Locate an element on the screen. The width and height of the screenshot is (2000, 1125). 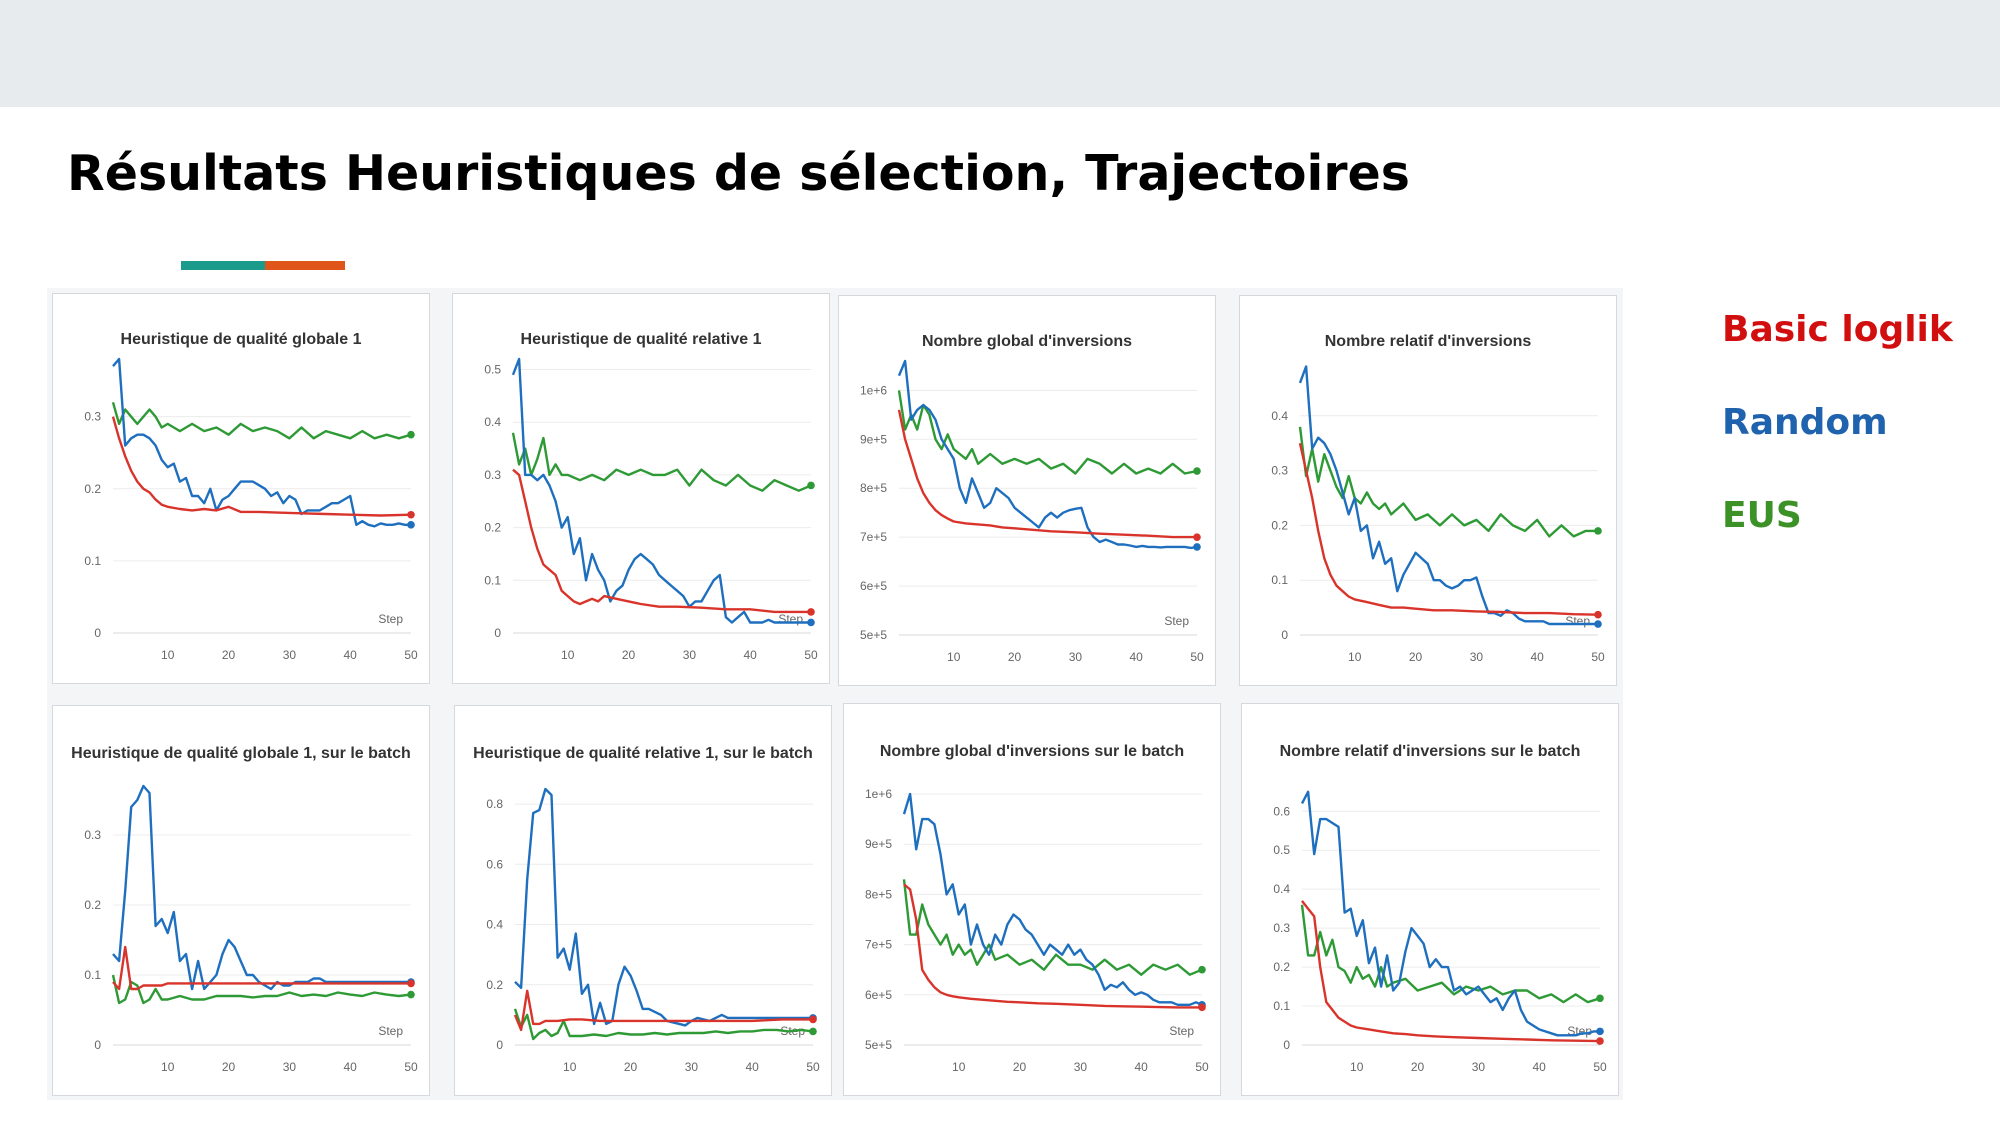
y-tick-label: 8e+5 is located at coordinates (878, 894).